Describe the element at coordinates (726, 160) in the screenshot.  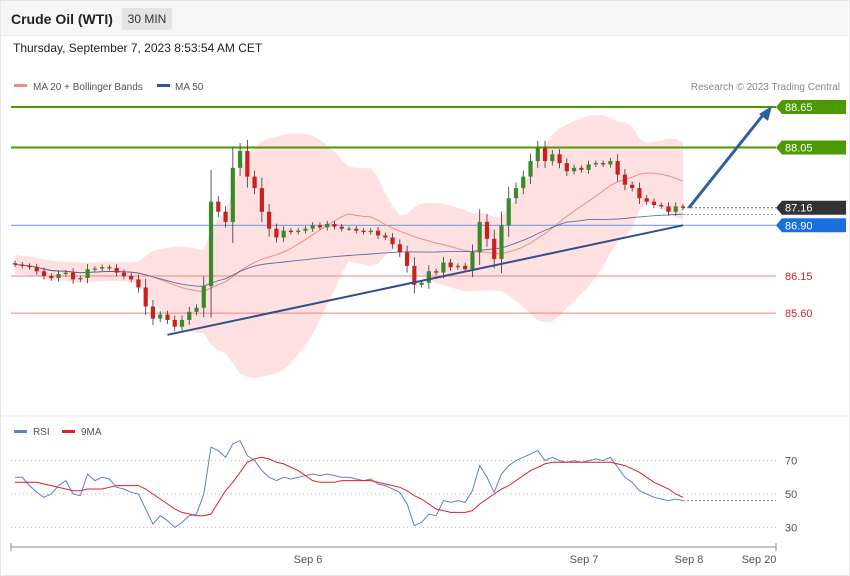
I see `projection-arrow` at that location.